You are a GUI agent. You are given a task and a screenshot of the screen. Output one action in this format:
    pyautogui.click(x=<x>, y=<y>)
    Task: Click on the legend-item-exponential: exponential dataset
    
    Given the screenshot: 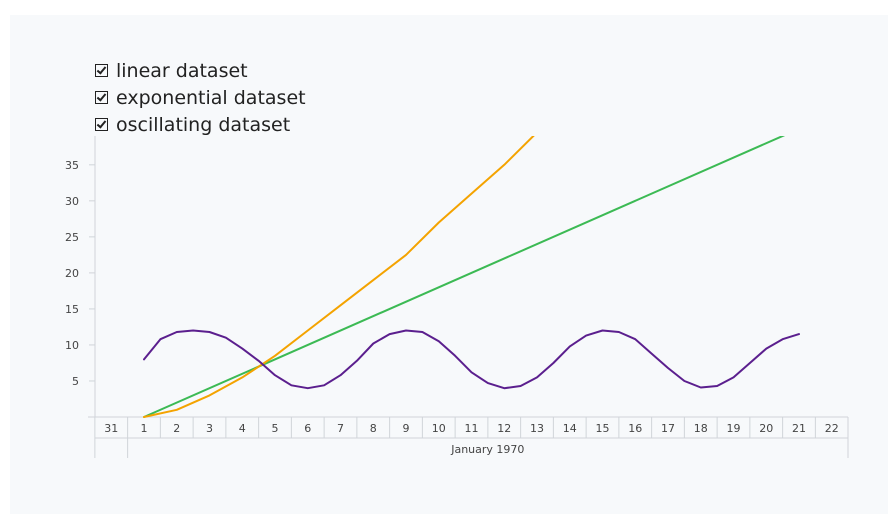 What is the action you would take?
    pyautogui.click(x=200, y=98)
    